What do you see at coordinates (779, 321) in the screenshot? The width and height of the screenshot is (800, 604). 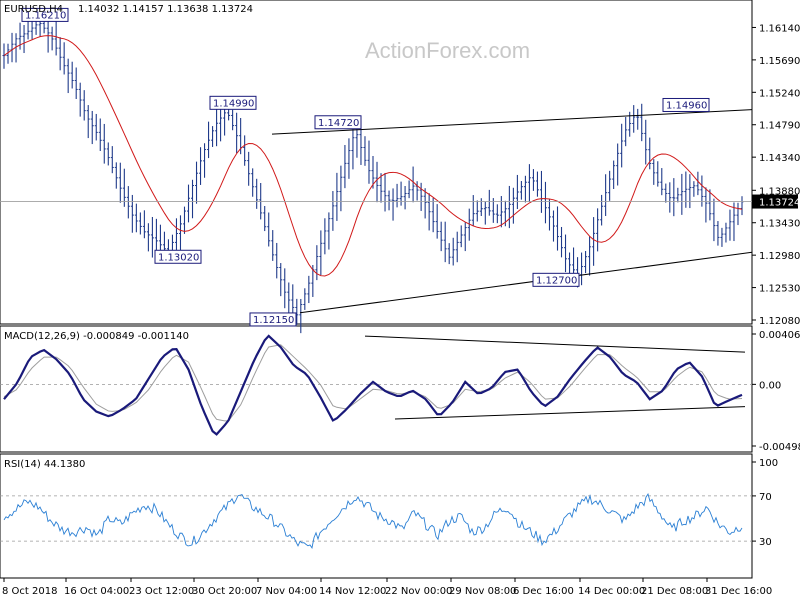 I see `price-axis-label: 1.12080` at bounding box center [779, 321].